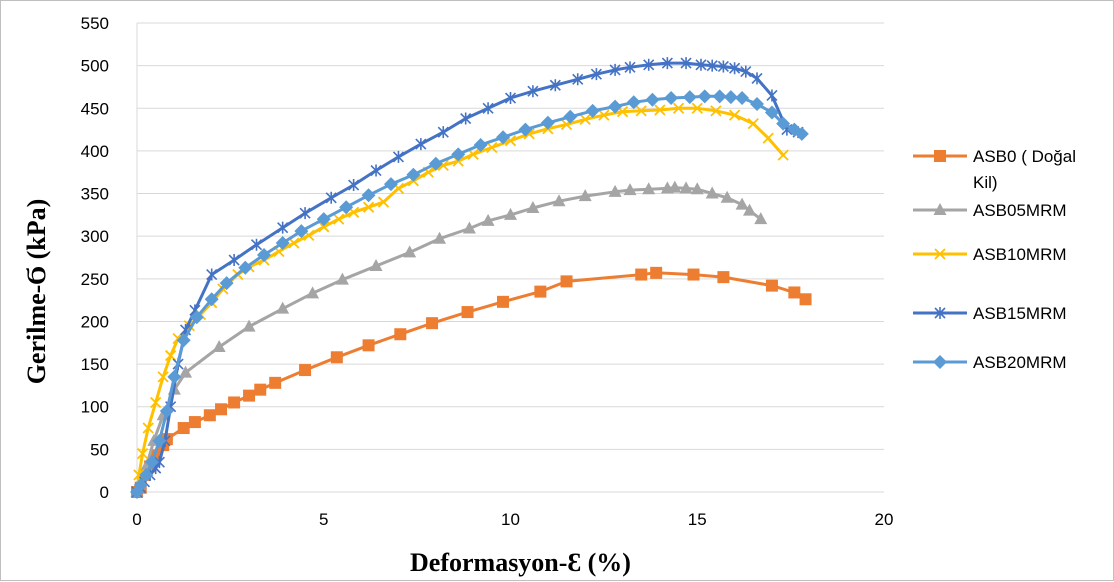  Describe the element at coordinates (95, 194) in the screenshot. I see `y-tick-label: 350` at that location.